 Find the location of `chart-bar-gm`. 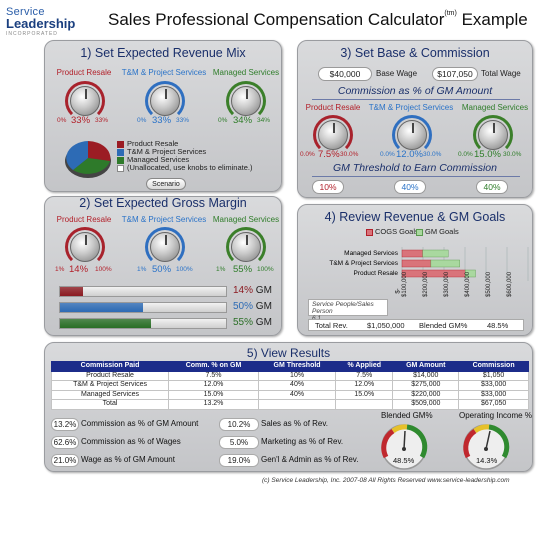

chart-bar-gm is located at coordinates (470, 273).